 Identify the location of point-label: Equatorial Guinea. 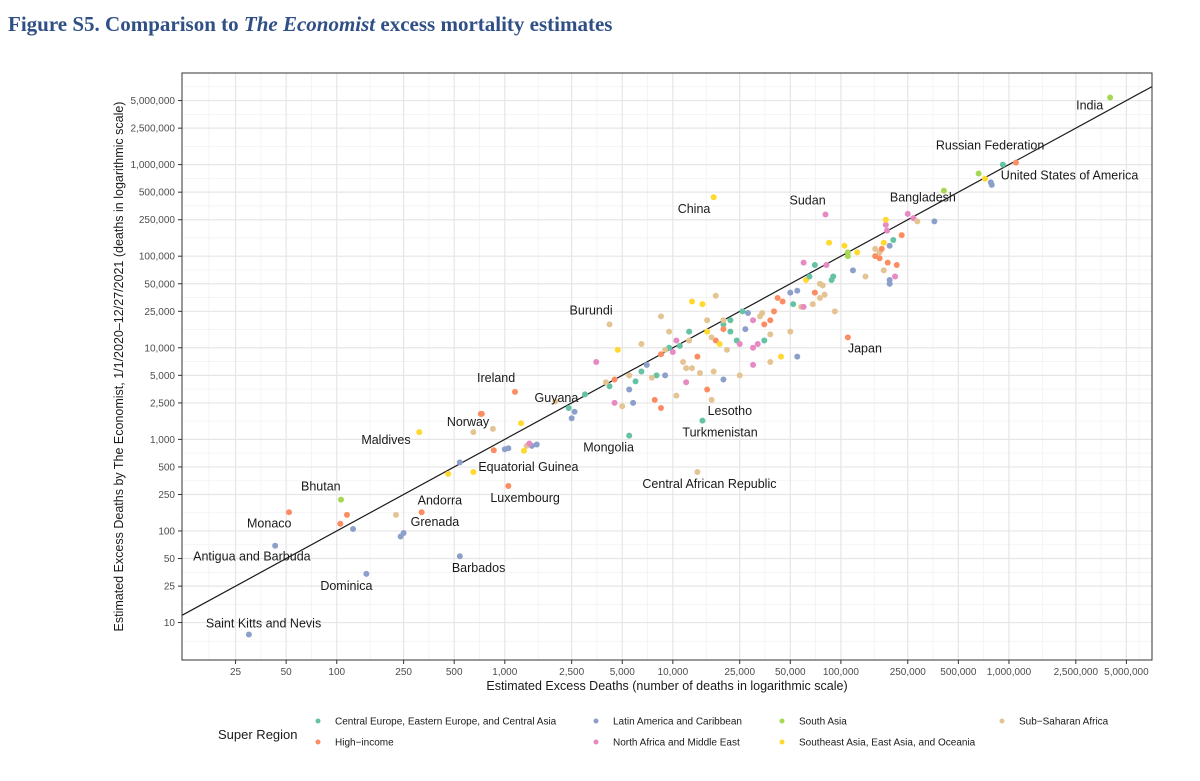
(528, 467).